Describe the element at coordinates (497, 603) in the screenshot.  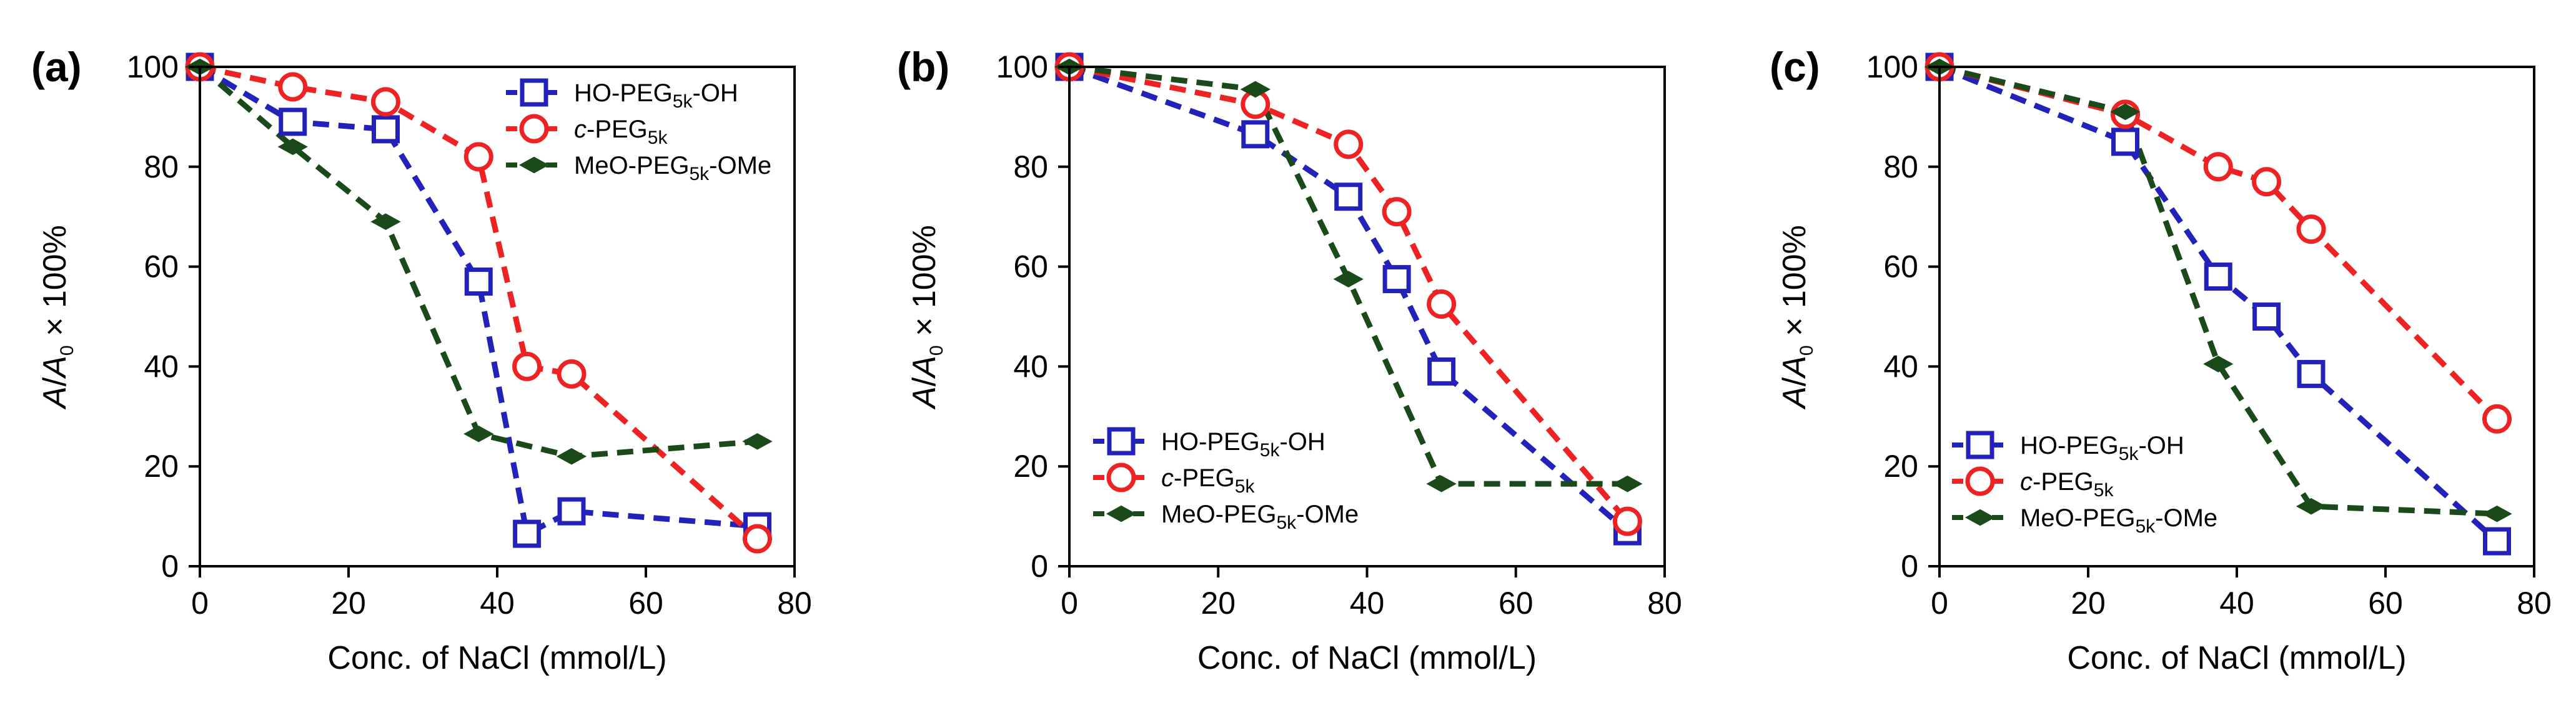
I see `x-tick-label: 40` at that location.